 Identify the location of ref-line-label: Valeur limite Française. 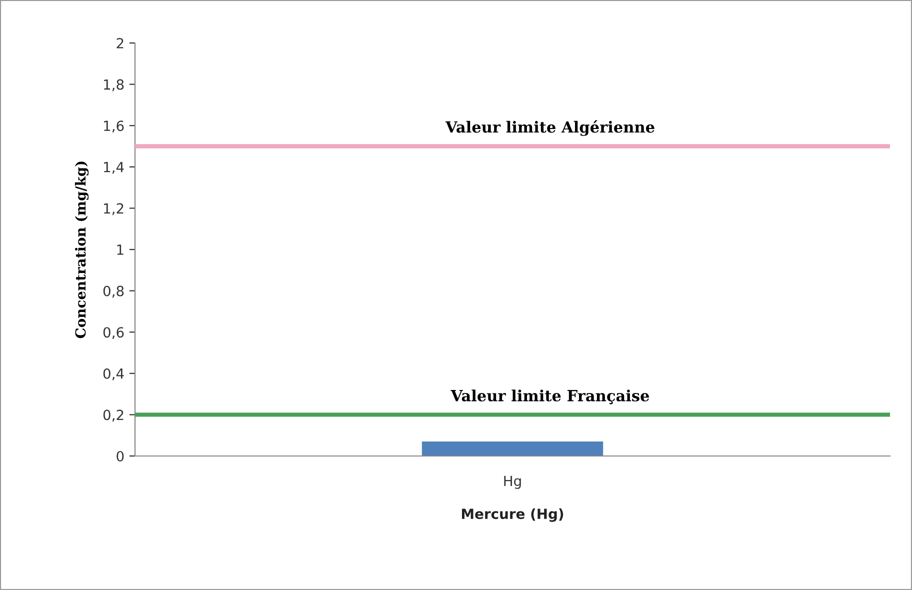
(550, 397).